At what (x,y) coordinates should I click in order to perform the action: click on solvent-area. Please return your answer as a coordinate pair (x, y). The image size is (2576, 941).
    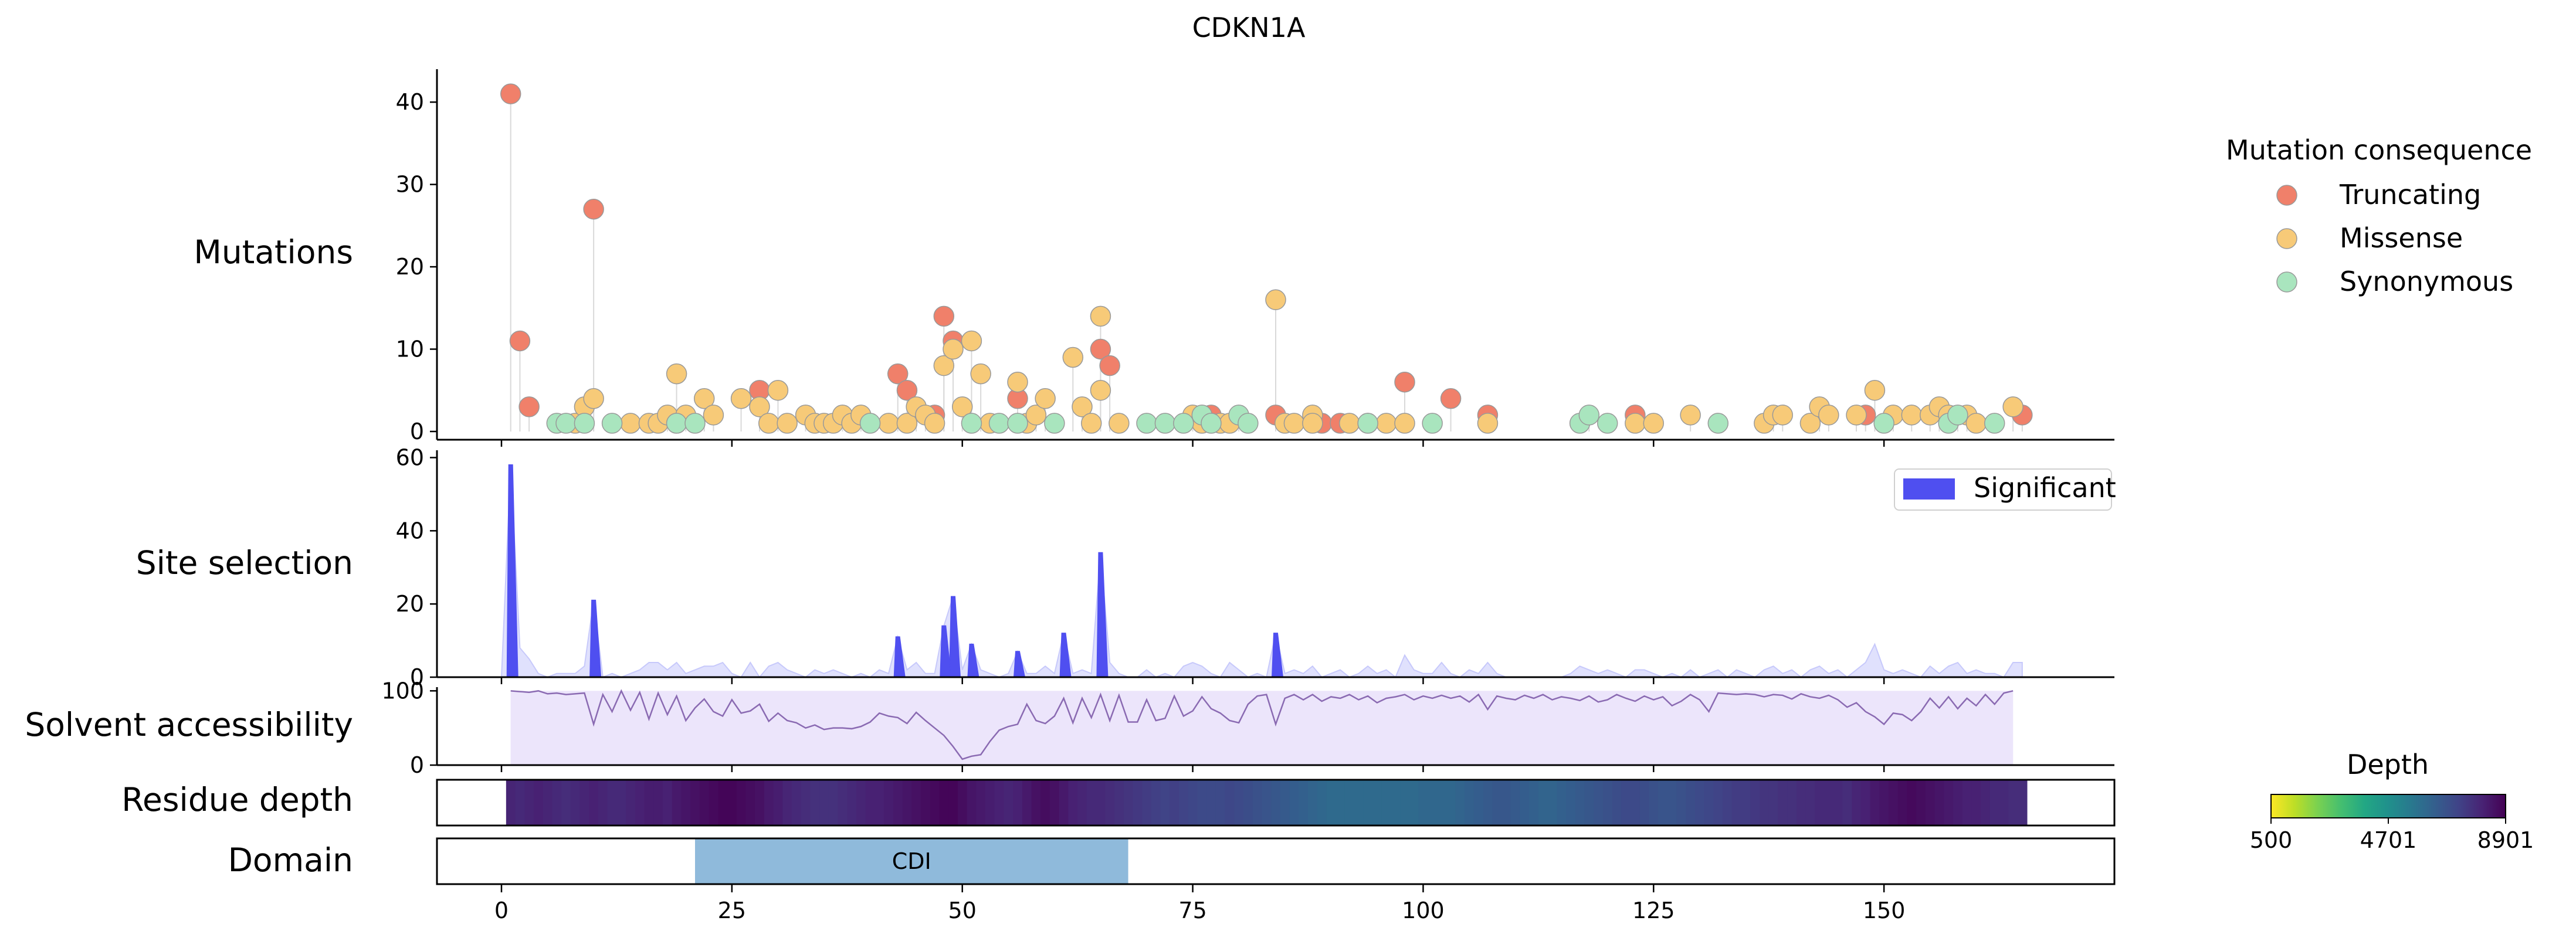
    Looking at the image, I should click on (1262, 728).